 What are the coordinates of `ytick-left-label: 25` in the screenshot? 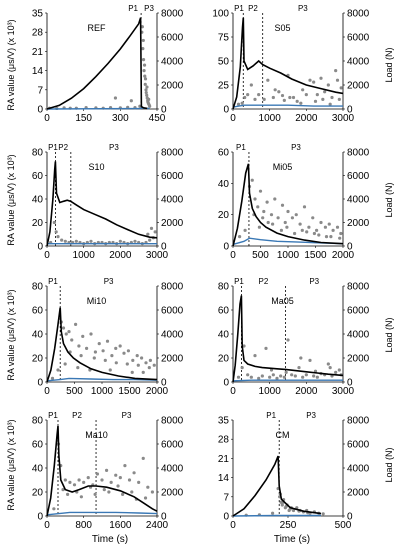 It's located at (224, 86).